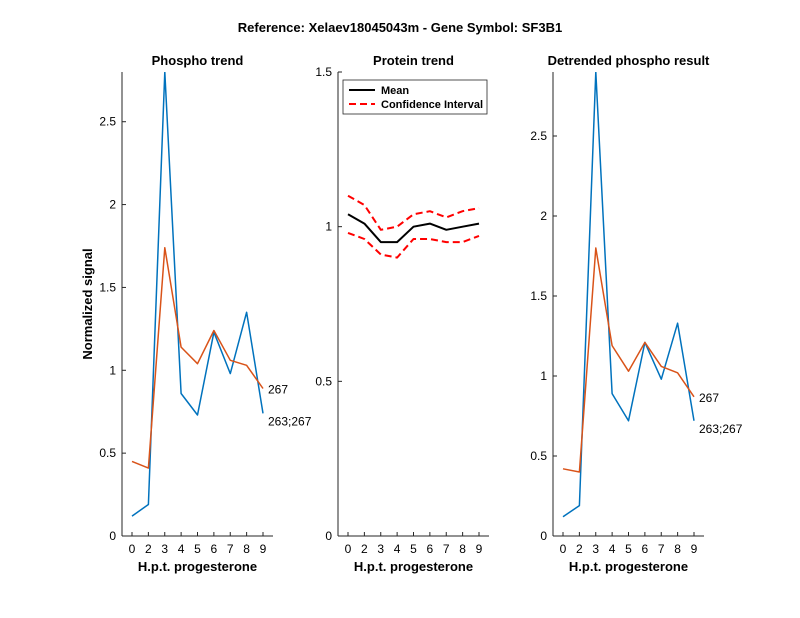 The width and height of the screenshot is (800, 618). I want to click on plot-title: Phospho trend, so click(198, 60).